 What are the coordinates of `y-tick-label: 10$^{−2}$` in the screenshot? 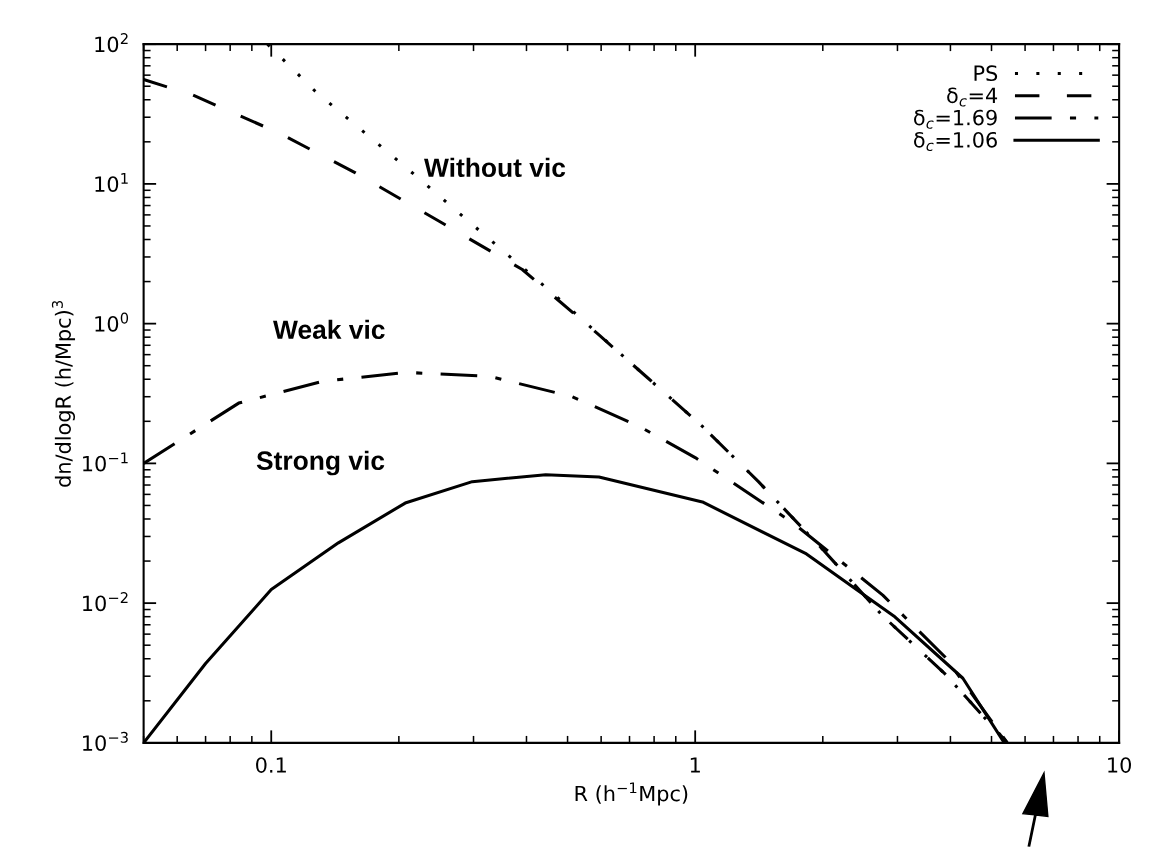 It's located at (105, 602).